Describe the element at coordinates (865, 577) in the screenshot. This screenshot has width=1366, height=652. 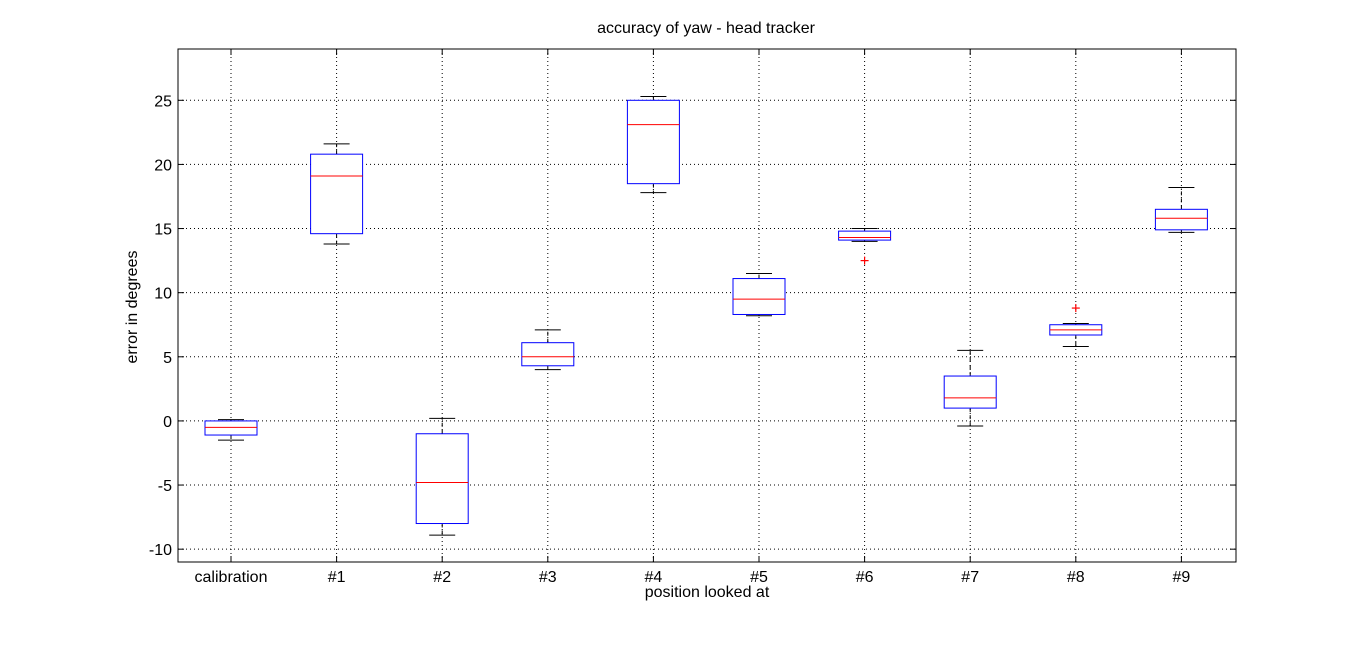
I see `x-tick-label: #6` at that location.